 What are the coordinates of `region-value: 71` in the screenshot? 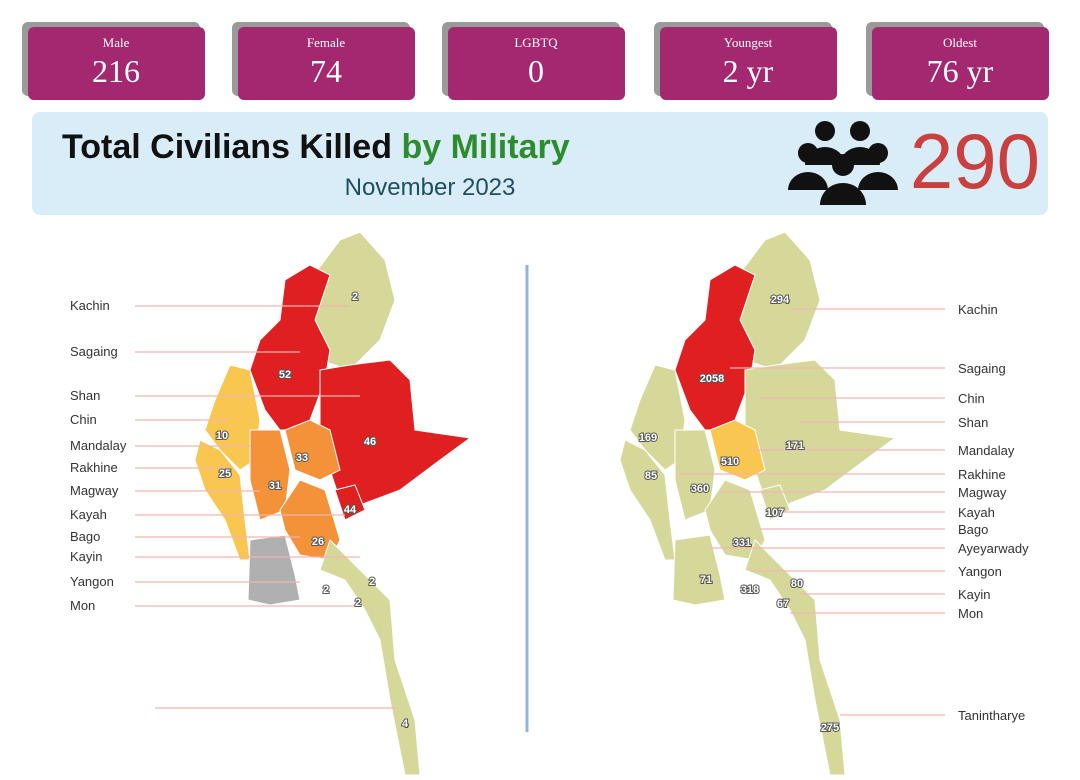 It's located at (706, 580).